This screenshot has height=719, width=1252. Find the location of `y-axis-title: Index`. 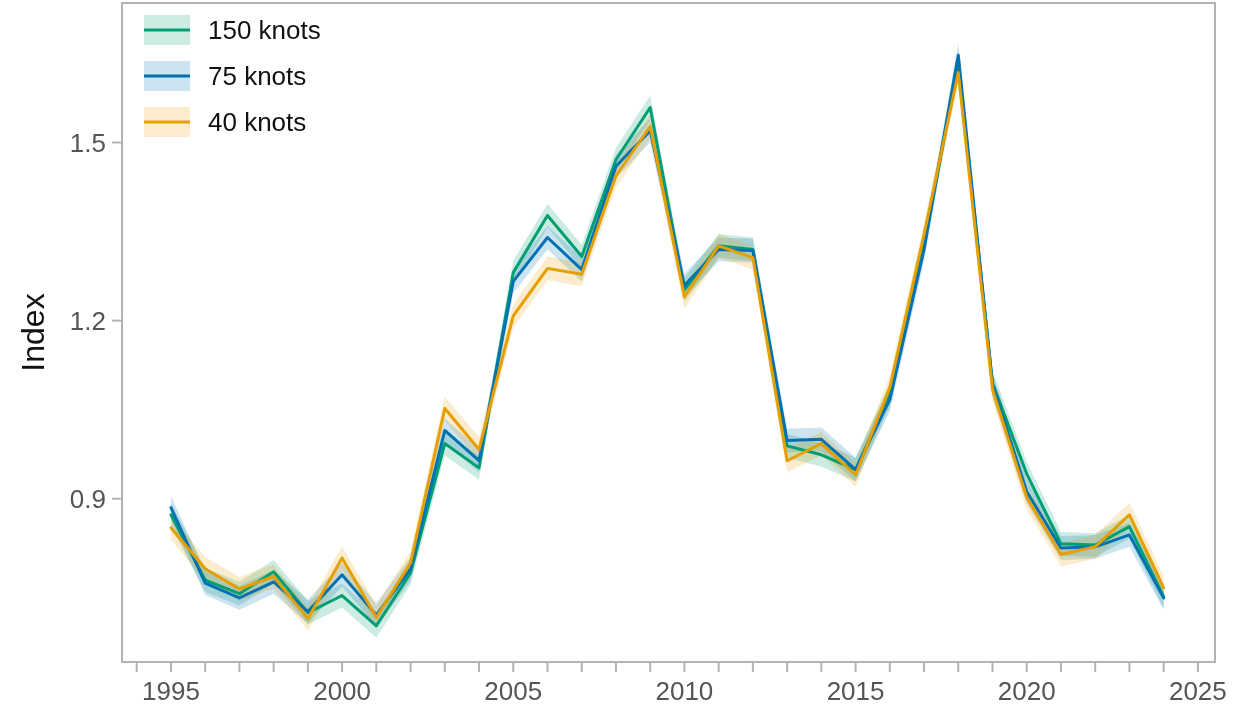

y-axis-title: Index is located at coordinates (33, 332).